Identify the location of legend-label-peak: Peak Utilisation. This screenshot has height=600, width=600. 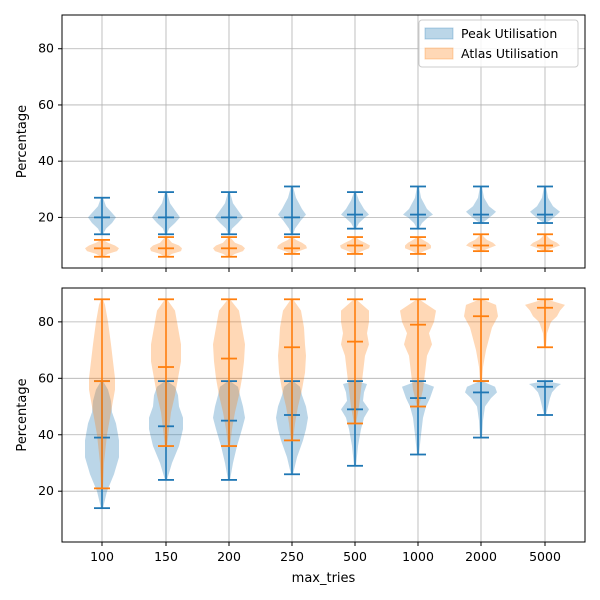
(509, 33).